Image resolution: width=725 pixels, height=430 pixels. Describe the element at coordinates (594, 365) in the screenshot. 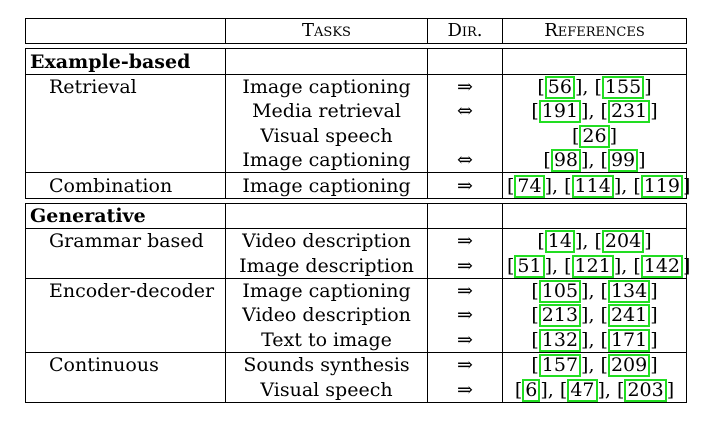

I see `references-cell: [157], [209]` at that location.